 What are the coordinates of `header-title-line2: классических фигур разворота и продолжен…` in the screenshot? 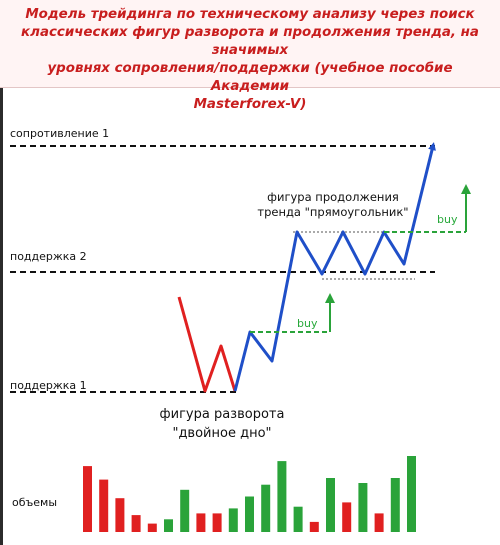 It's located at (250, 41).